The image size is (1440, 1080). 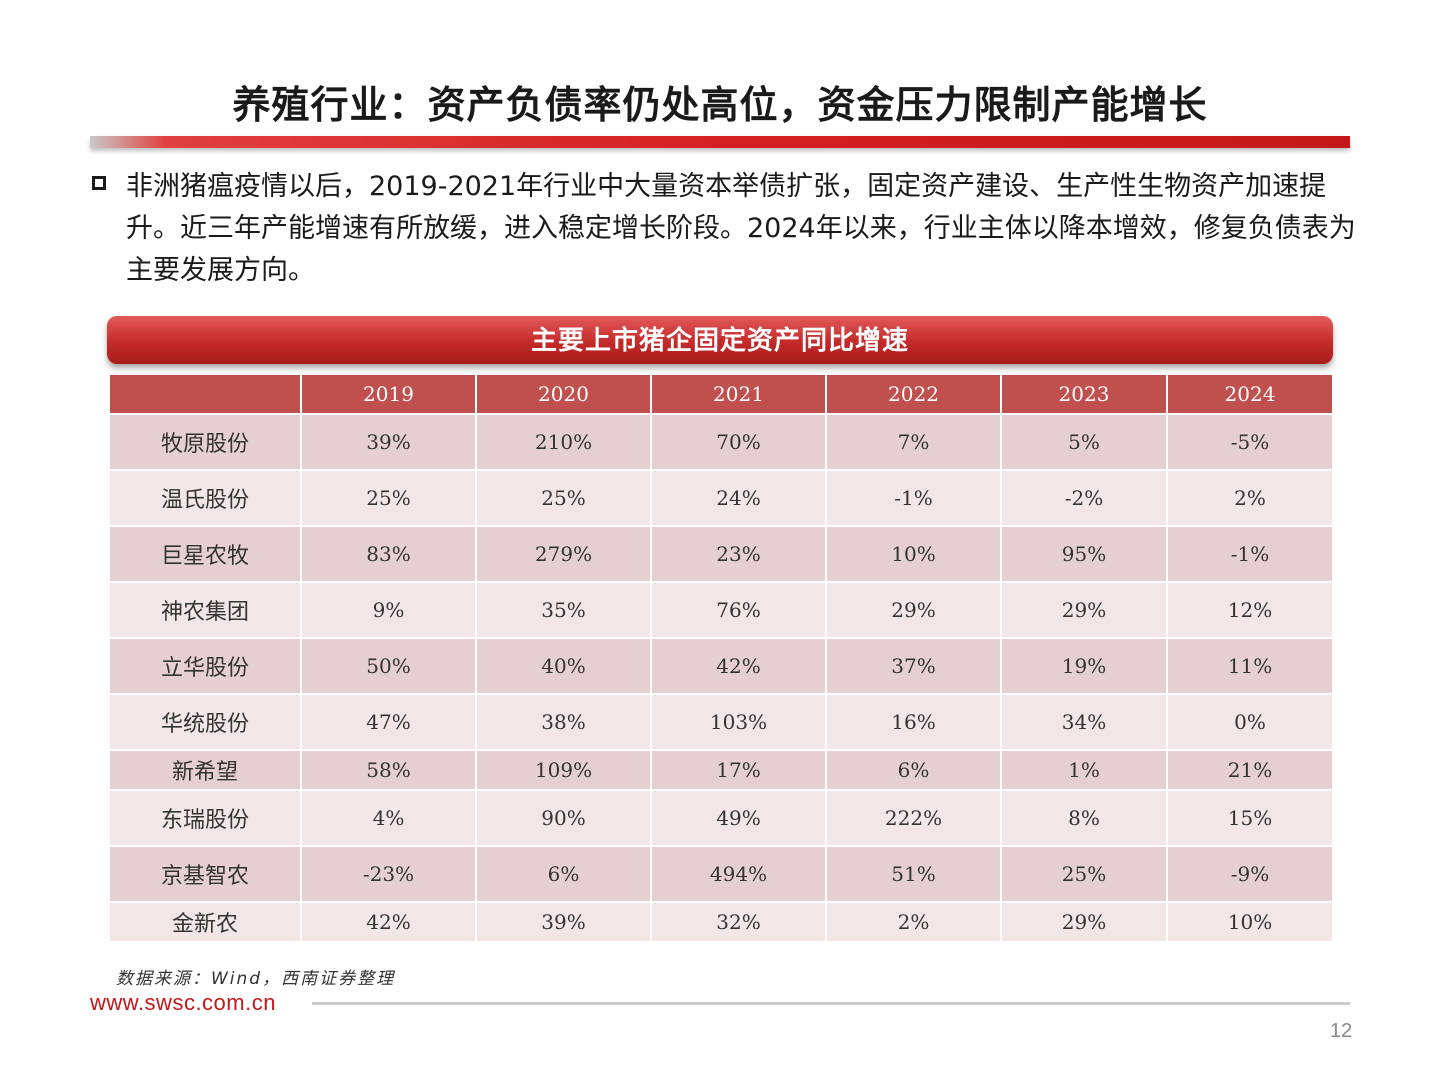 What do you see at coordinates (563, 394) in the screenshot?
I see `header-year: 2020` at bounding box center [563, 394].